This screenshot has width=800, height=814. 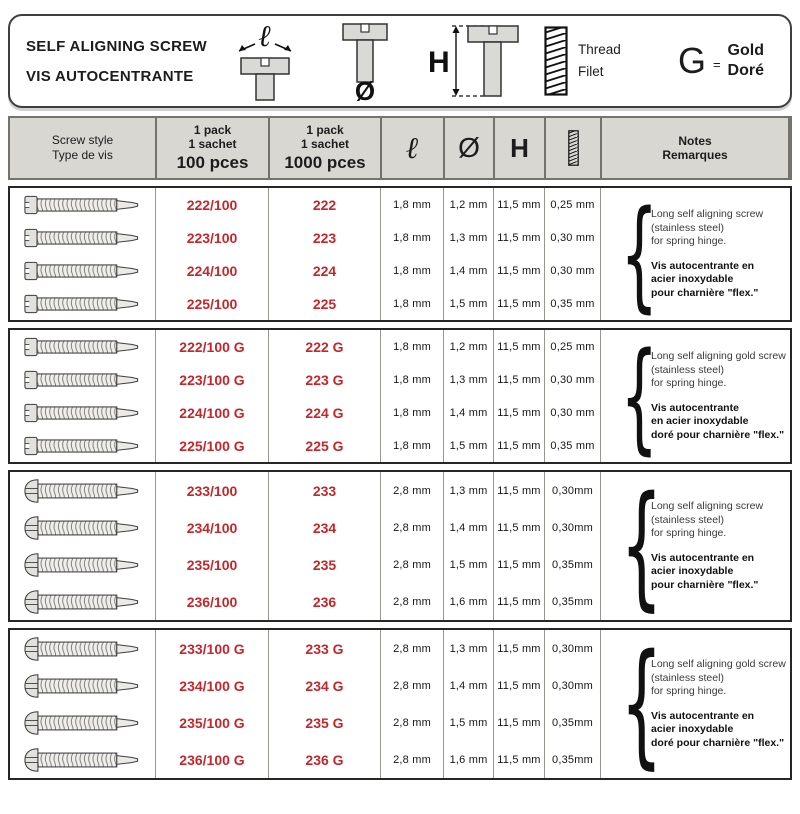 What do you see at coordinates (582, 61) in the screenshot?
I see `thread-legend: Thread Filet` at bounding box center [582, 61].